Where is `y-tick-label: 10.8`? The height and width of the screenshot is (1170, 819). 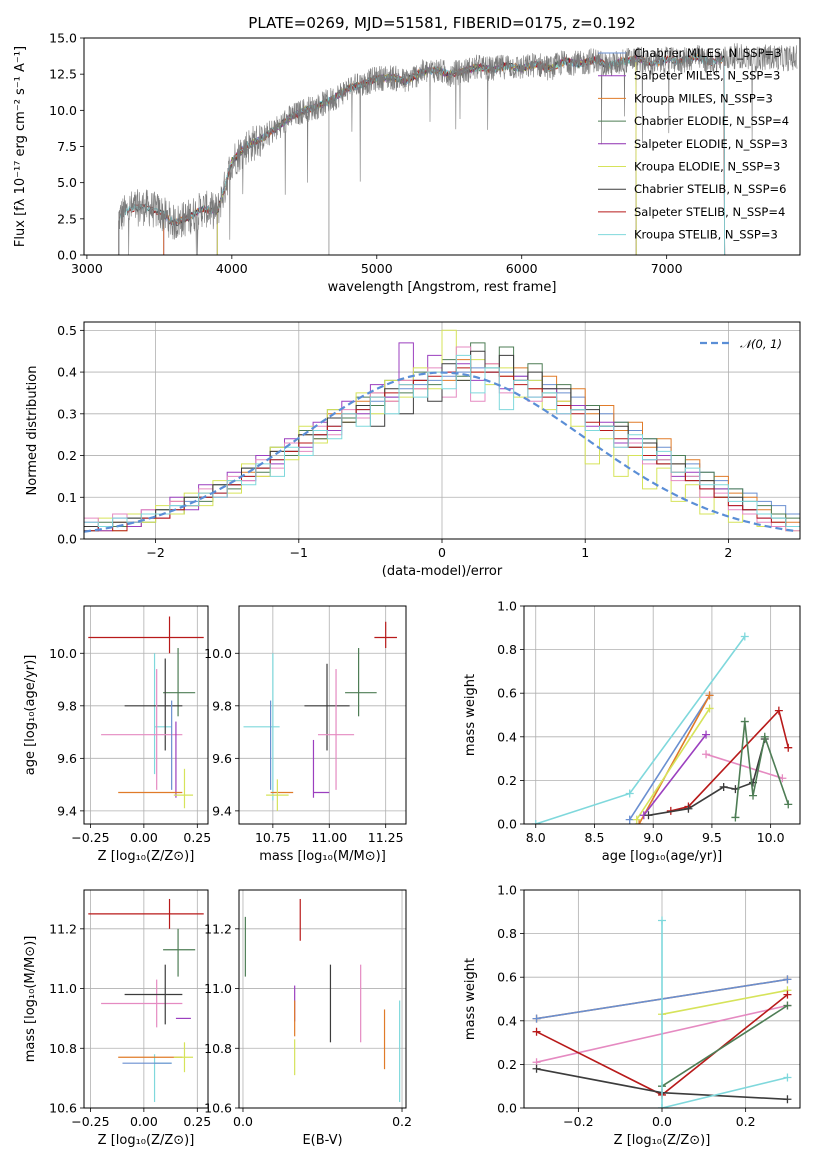
y-tick-label: 10.8 is located at coordinates (218, 1048).